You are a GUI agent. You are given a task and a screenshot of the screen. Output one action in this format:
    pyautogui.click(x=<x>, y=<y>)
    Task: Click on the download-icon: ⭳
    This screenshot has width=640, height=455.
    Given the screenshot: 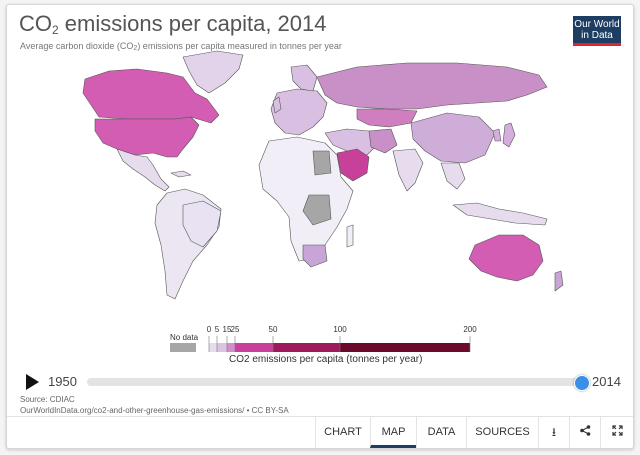 What is the action you would take?
    pyautogui.click(x=554, y=432)
    